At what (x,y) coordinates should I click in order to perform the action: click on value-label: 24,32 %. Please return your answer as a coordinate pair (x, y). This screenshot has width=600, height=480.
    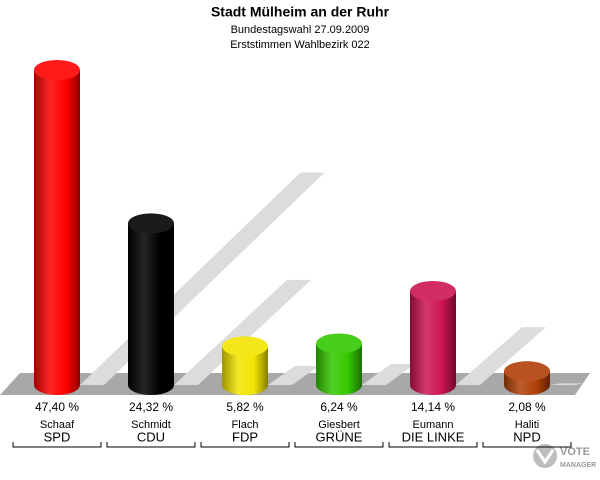
    Looking at the image, I should click on (151, 407).